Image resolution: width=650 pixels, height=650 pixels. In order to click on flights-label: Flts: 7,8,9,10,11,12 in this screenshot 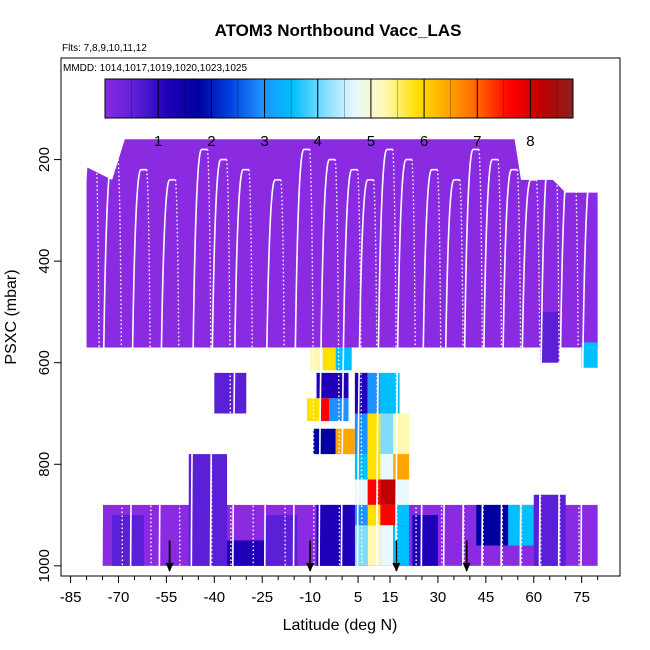, I will do `click(104, 48)`.